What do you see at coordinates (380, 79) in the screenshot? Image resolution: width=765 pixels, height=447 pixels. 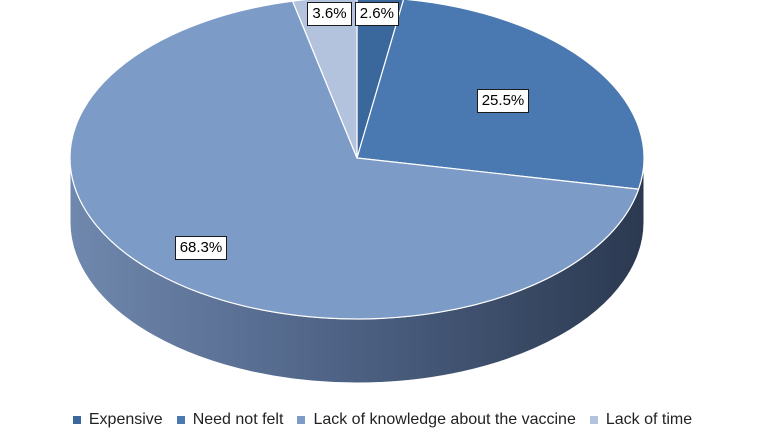 I see `pie-slice-expensive` at bounding box center [380, 79].